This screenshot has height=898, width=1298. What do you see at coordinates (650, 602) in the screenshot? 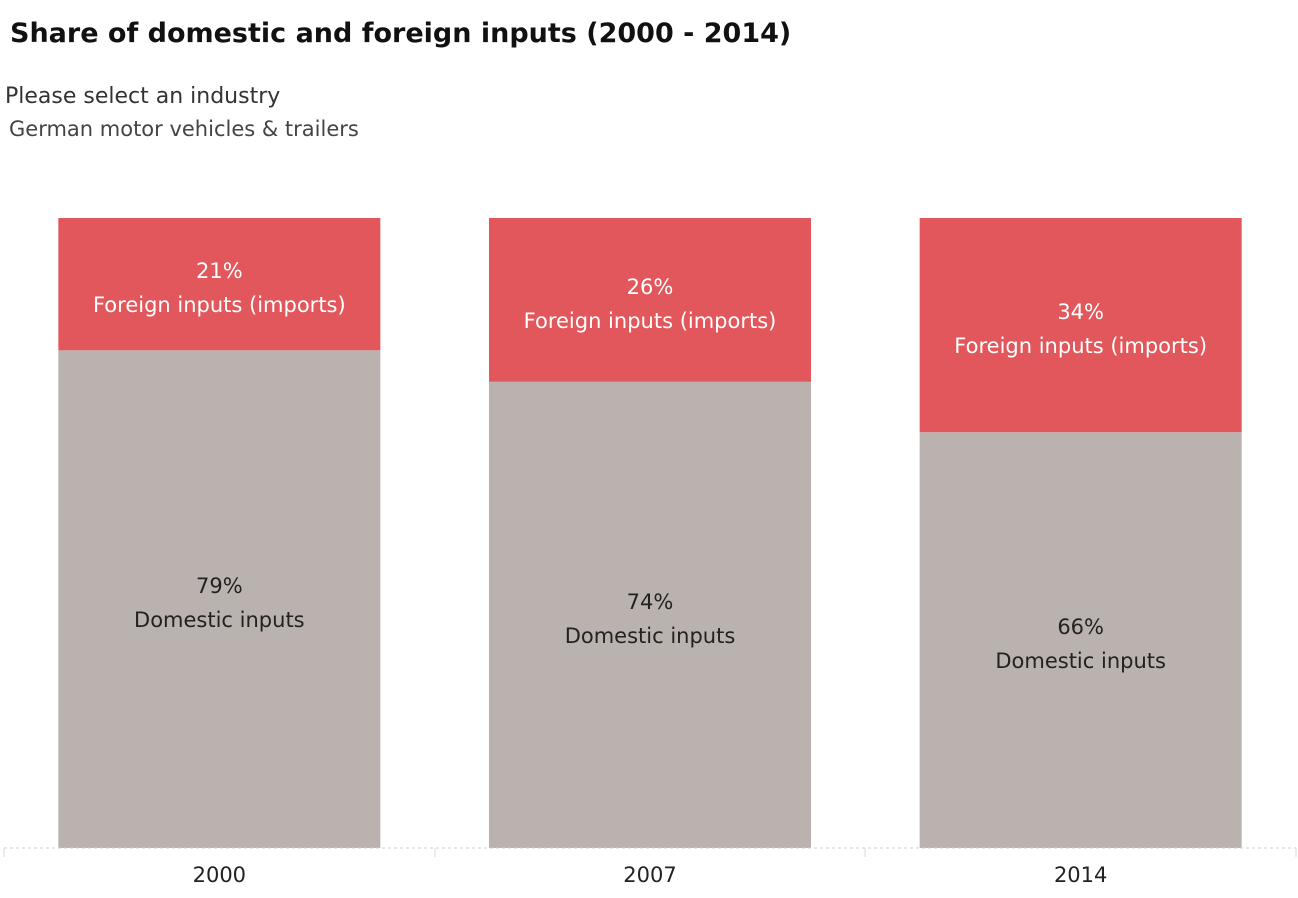
I see `data-label-value-domestic-inputs-2007: 74%` at bounding box center [650, 602].